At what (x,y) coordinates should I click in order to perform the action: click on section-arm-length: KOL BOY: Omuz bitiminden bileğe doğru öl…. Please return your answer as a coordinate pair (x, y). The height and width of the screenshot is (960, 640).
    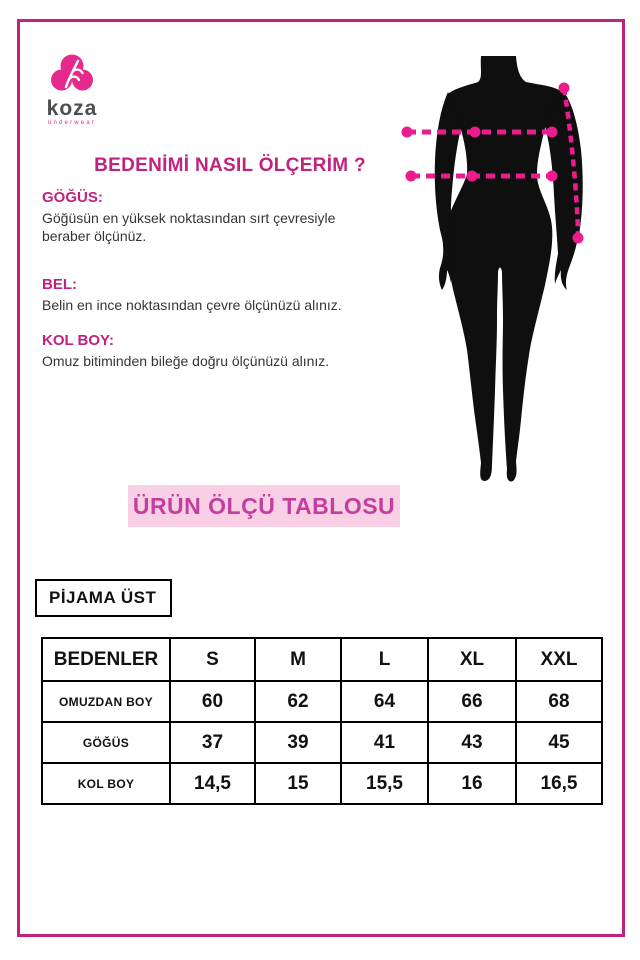
    Looking at the image, I should click on (214, 351).